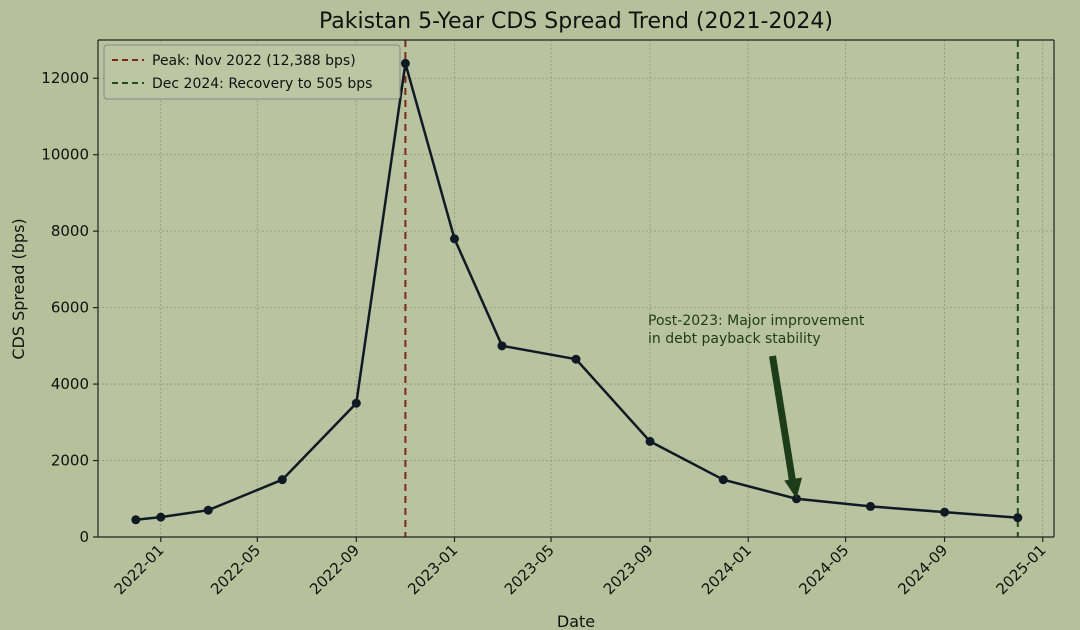 The image size is (1080, 630). What do you see at coordinates (65, 78) in the screenshot?
I see `y-tick-label-6: 12000` at bounding box center [65, 78].